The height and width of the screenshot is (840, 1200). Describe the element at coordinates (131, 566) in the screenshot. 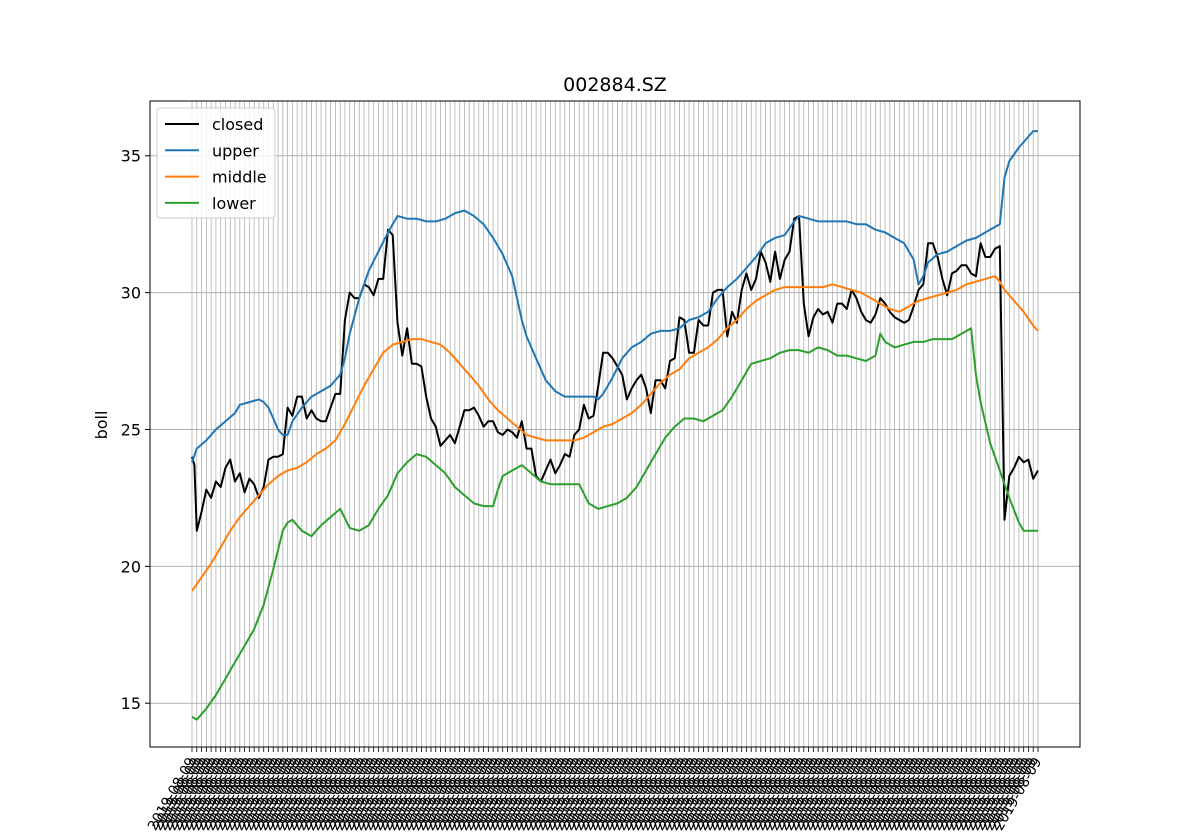

I see `y-tick-label: 20` at that location.